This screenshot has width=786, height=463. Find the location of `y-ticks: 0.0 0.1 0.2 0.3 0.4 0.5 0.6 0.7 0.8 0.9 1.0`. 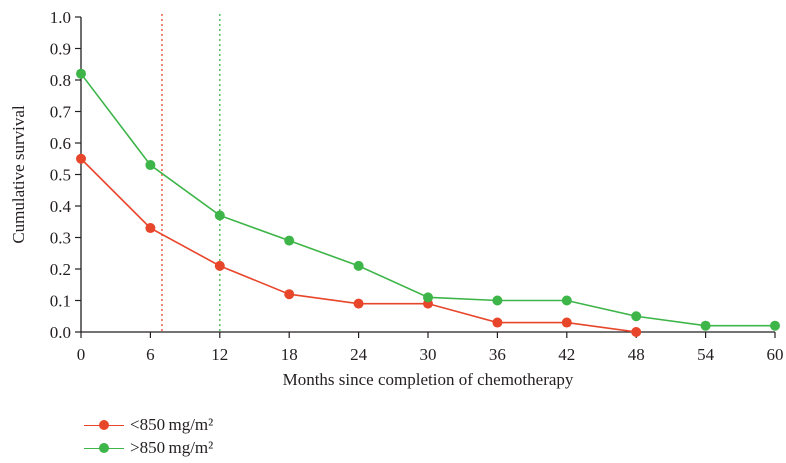

y-ticks: 0.0 0.1 0.2 0.3 0.4 0.5 0.6 0.7 0.8 0.9 1.0 is located at coordinates (65, 175).